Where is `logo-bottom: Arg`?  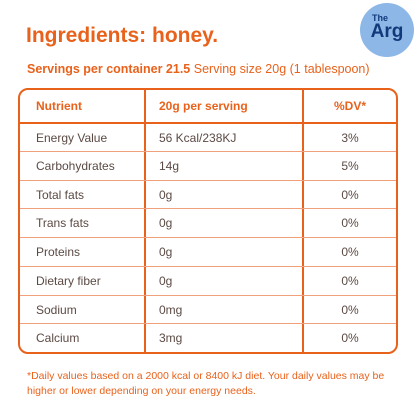
logo-bottom: Arg is located at coordinates (387, 31).